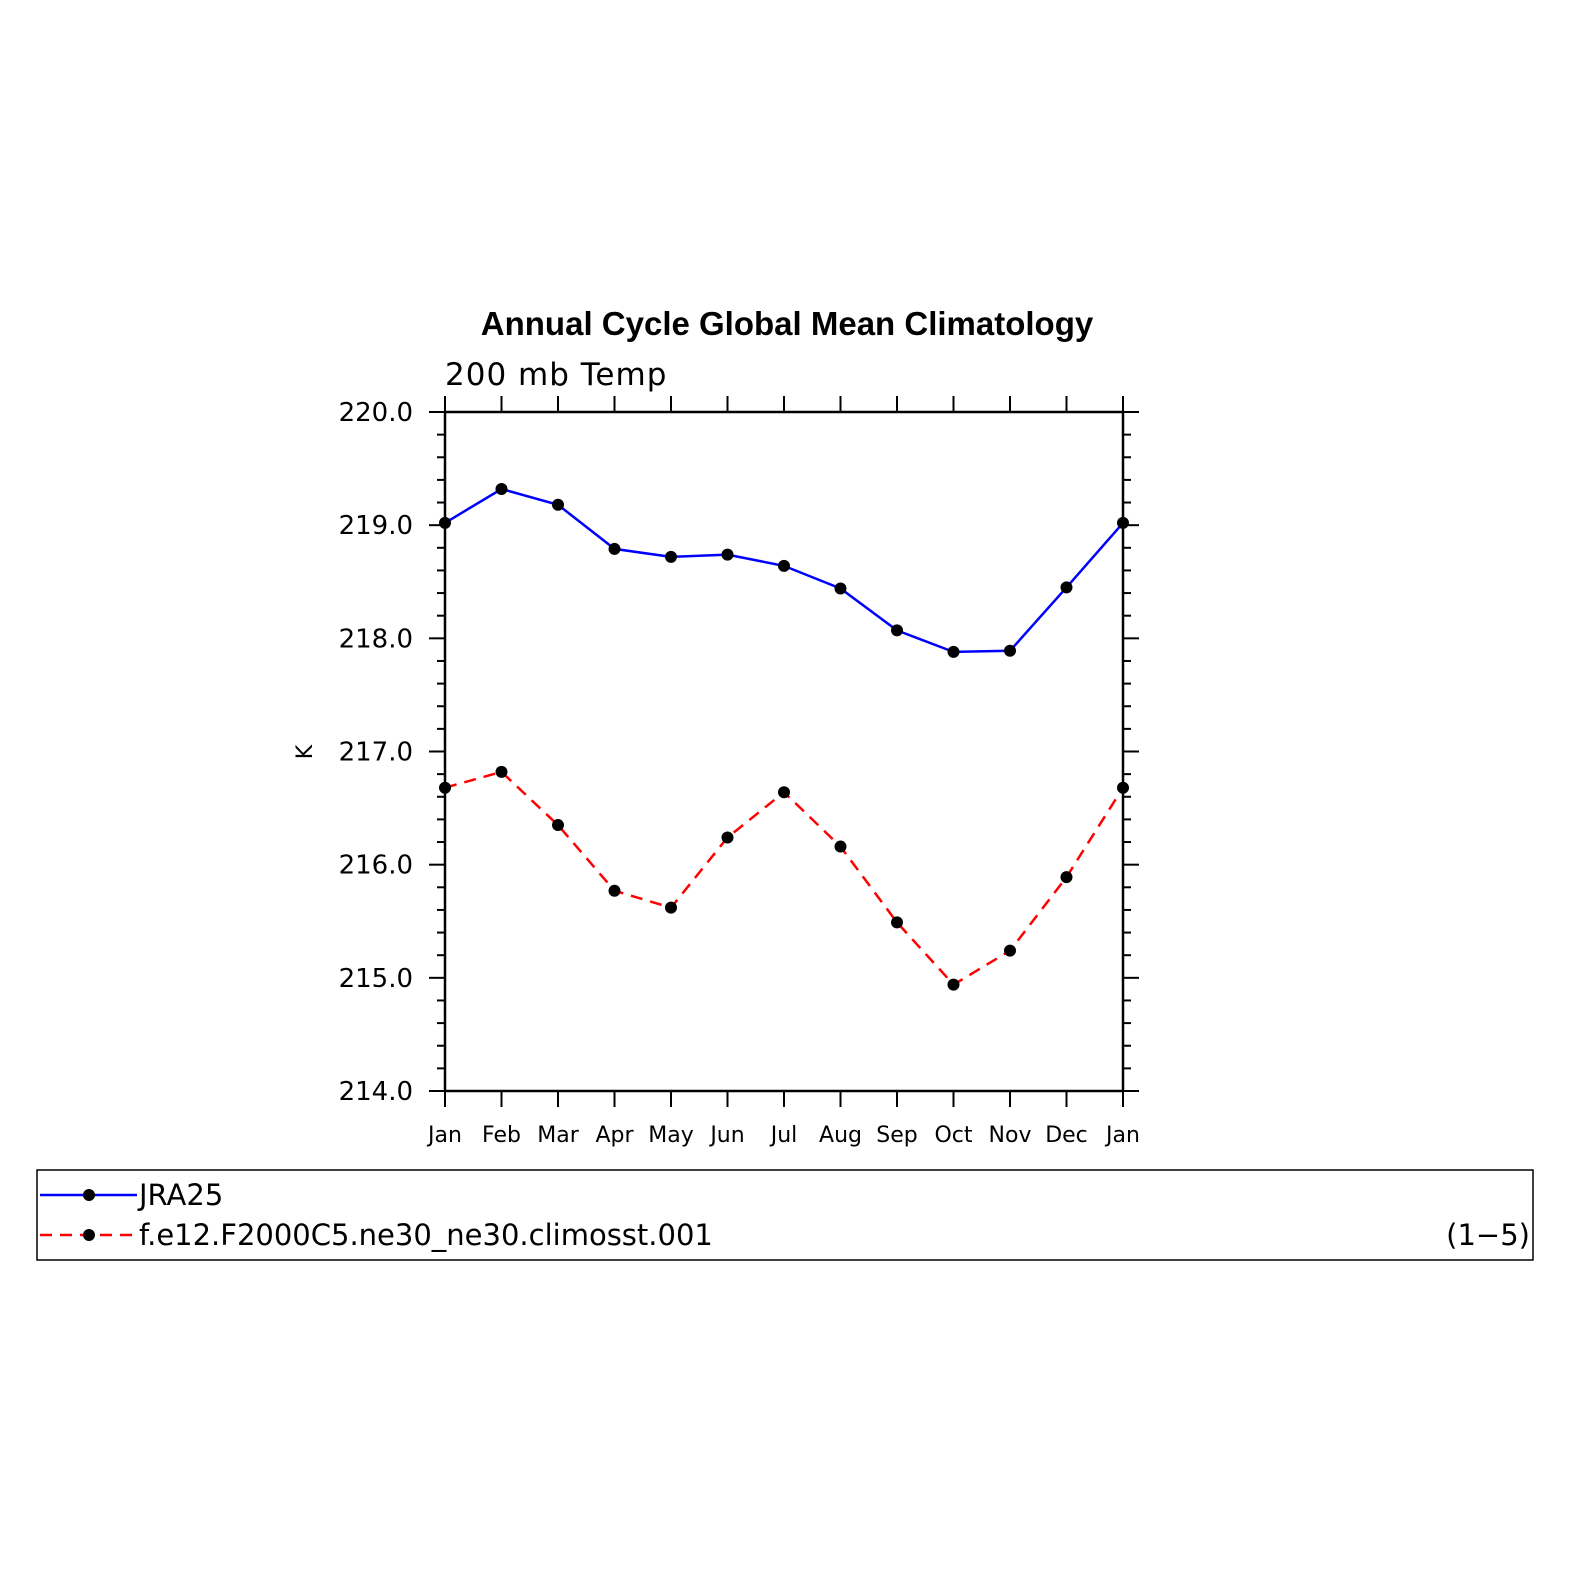 The width and height of the screenshot is (1575, 1575). I want to click on y-tick-labels: 220.0 219.0 218.0 217.0 216.0 215.0 214.0, so click(376, 752).